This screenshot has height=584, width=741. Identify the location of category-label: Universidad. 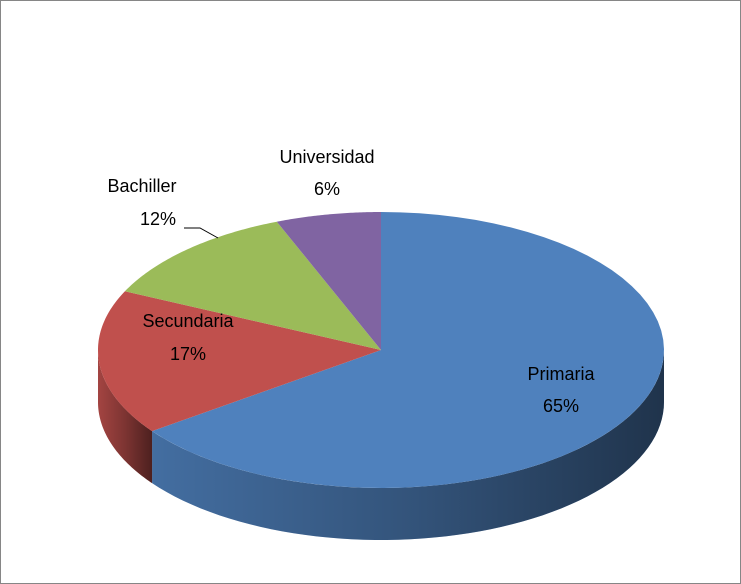
(326, 157).